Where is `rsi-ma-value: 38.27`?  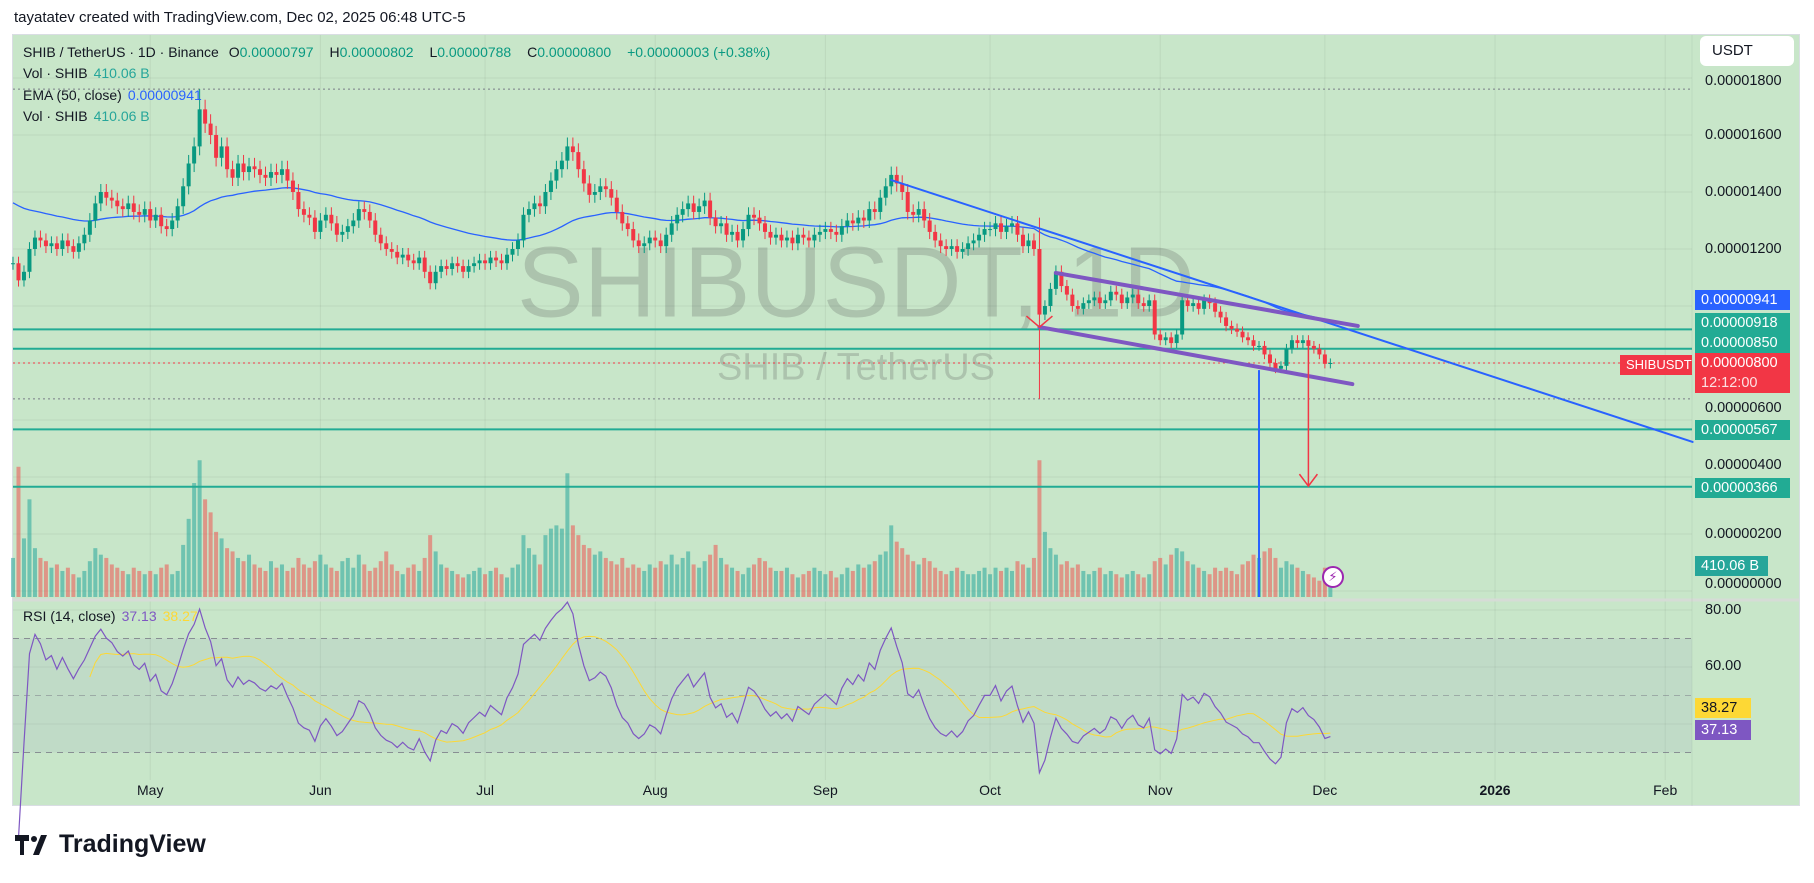 rsi-ma-value: 38.27 is located at coordinates (180, 616).